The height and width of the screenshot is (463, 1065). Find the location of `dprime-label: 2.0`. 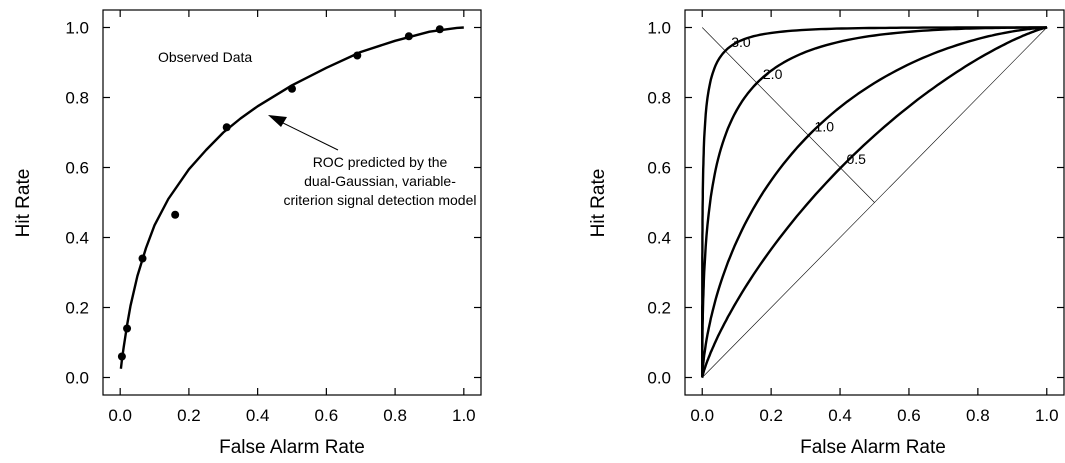

dprime-label: 2.0 is located at coordinates (773, 74).